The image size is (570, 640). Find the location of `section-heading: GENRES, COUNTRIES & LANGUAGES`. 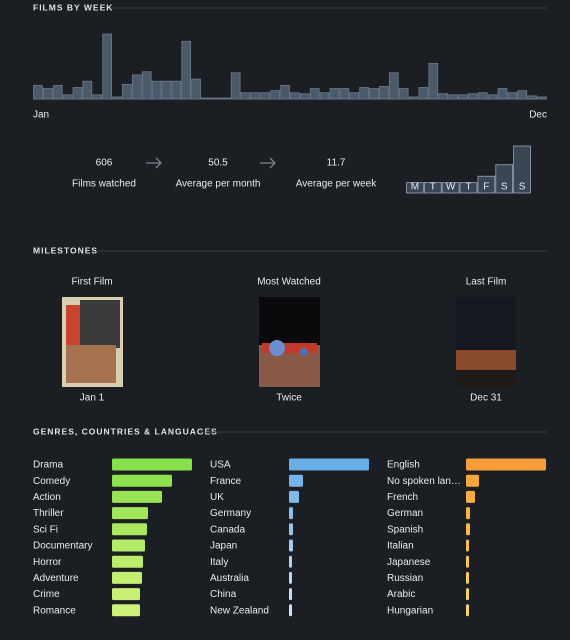

section-heading: GENRES, COUNTRIES & LANGUAGES is located at coordinates (125, 431).